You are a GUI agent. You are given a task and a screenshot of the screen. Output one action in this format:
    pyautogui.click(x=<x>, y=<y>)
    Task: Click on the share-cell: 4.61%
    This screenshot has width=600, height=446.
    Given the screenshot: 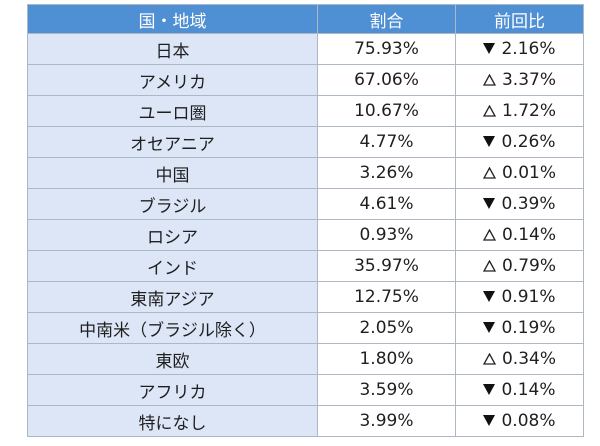 What is the action you would take?
    pyautogui.click(x=386, y=204)
    